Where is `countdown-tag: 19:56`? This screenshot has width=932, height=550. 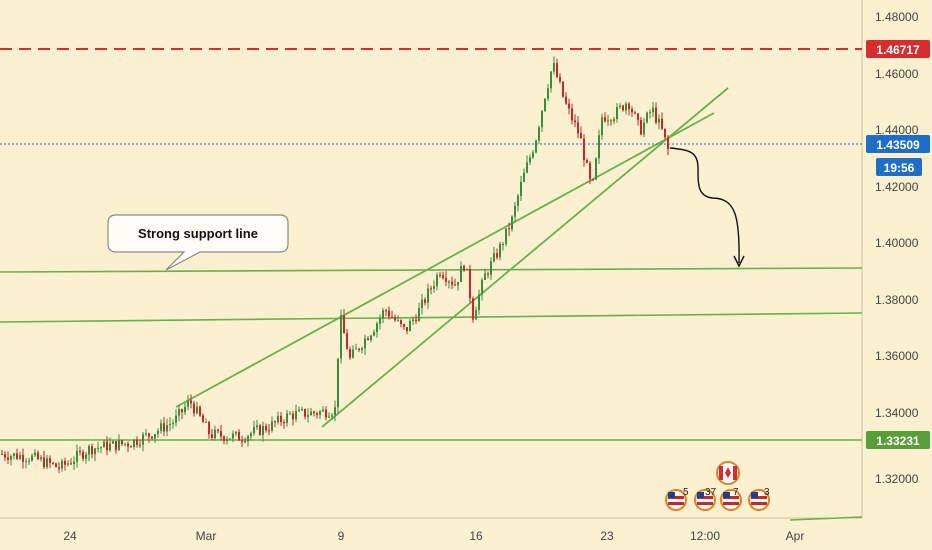
countdown-tag: 19:56 is located at coordinates (899, 167).